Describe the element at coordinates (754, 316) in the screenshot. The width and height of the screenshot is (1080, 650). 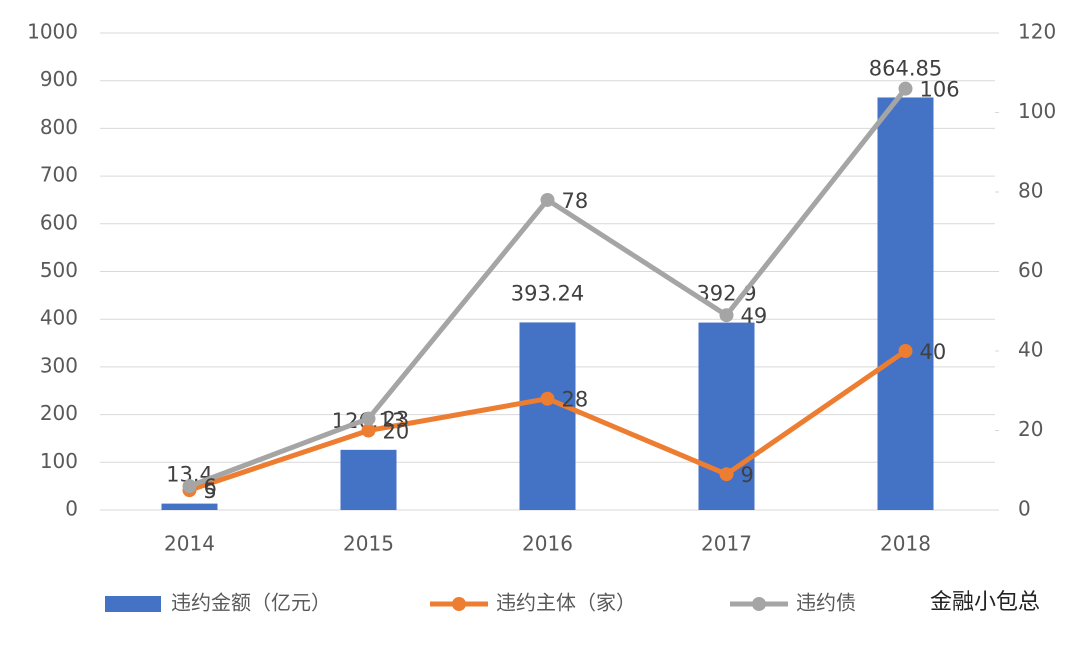
I see `data-label: 49` at that location.